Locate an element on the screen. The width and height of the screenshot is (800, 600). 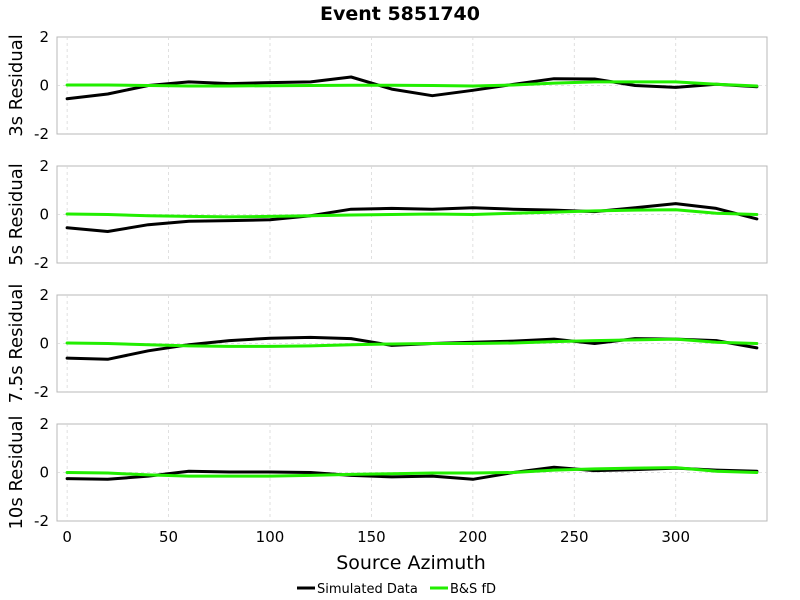
legend-label-simulated-data: Simulated Data is located at coordinates (367, 589).